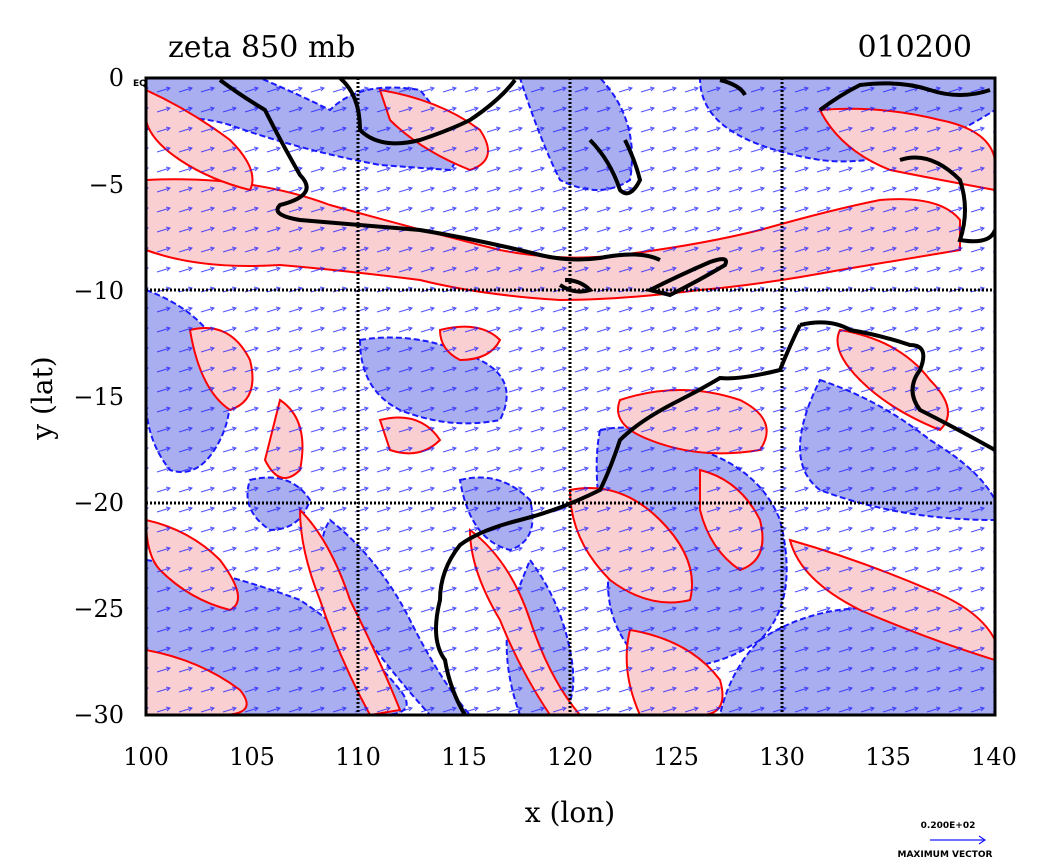  I want to click on x-axis-label: x (lon), so click(570, 812).